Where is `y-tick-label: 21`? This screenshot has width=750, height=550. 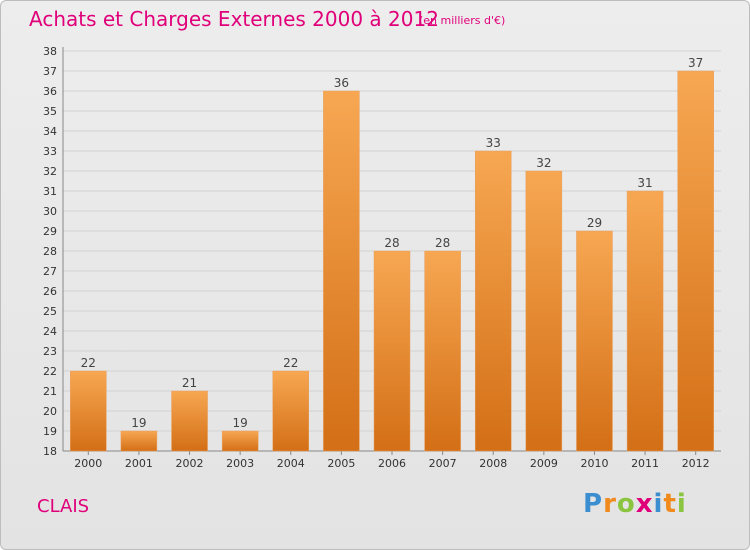 y-tick-label: 21 is located at coordinates (50, 391).